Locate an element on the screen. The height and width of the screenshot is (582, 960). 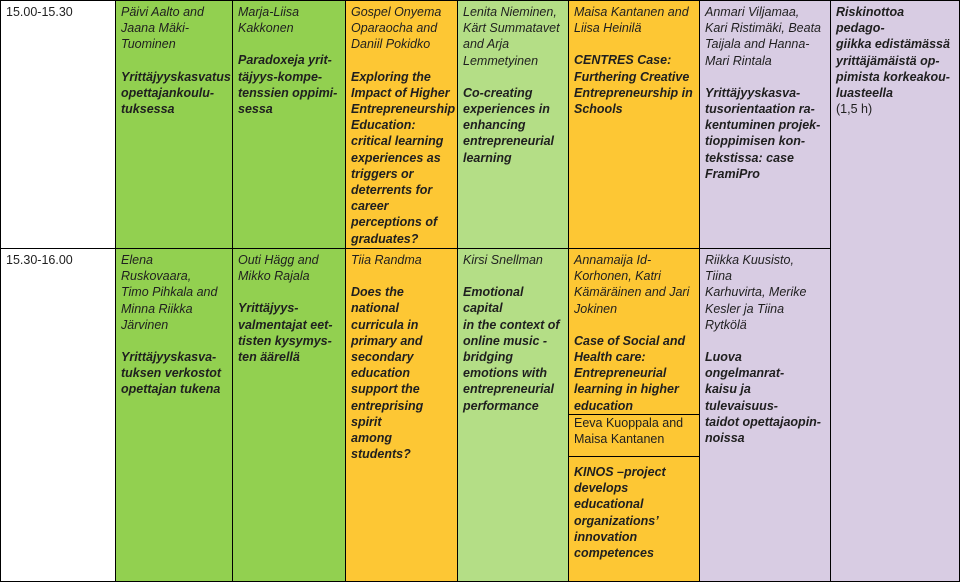
col6-bg is located at coordinates (764, 291).